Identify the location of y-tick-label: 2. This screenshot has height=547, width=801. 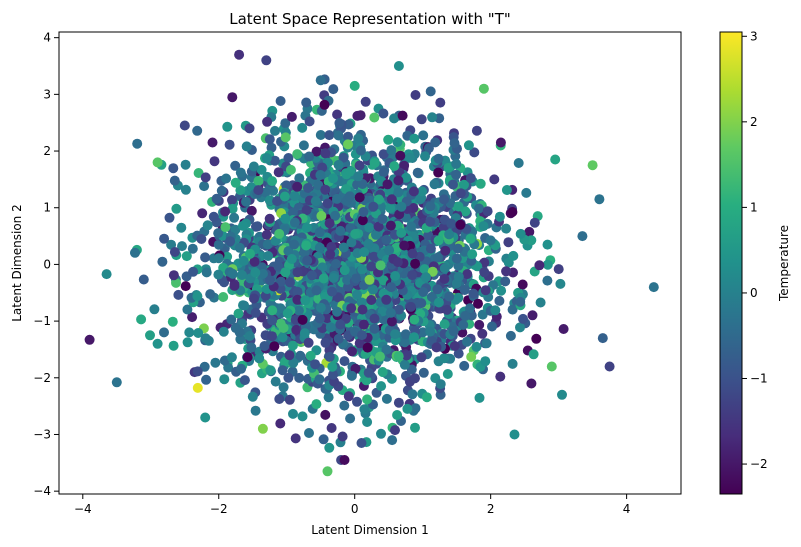
(47, 151).